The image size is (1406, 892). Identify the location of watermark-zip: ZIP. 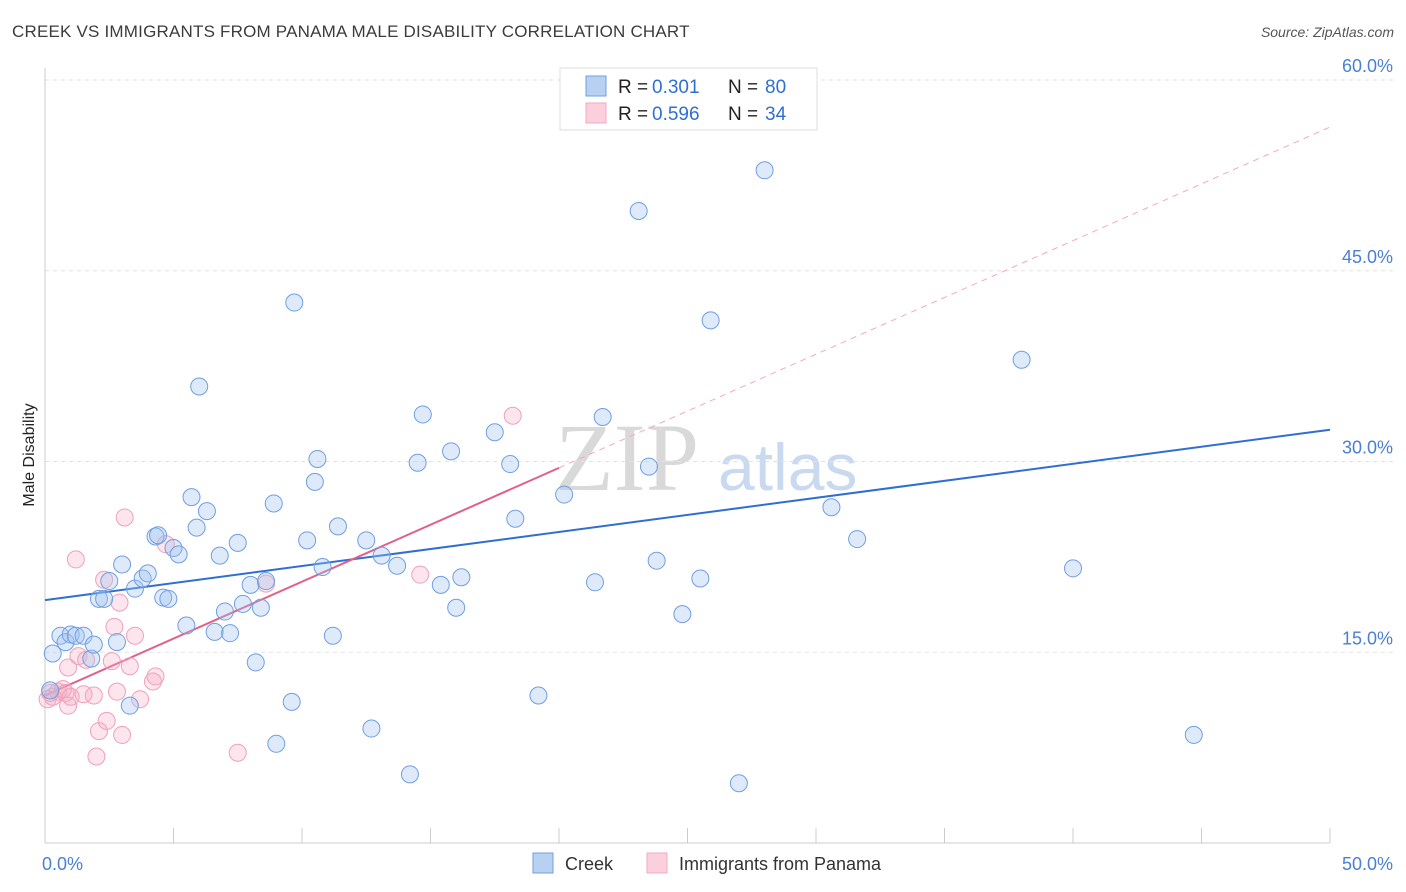
(627, 457).